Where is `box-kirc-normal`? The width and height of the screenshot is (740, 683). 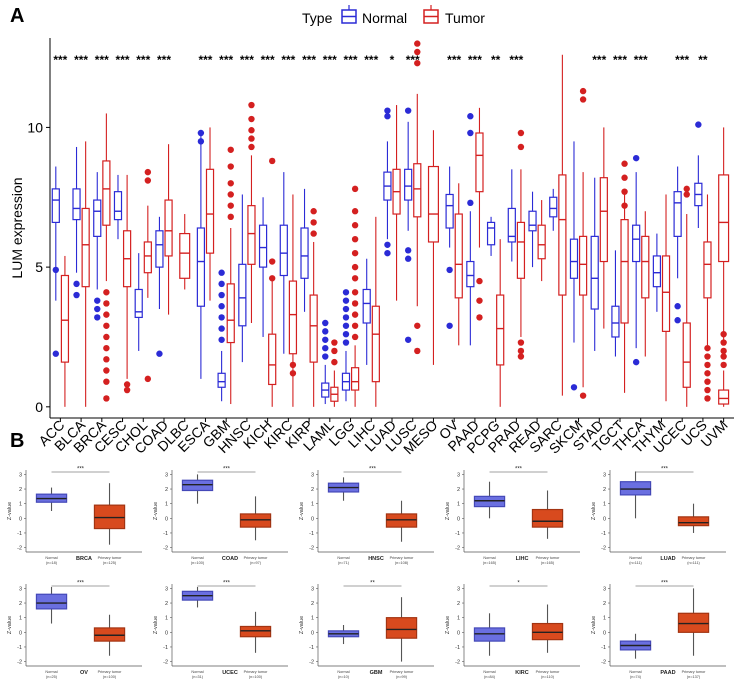
box-kirc-normal is located at coordinates (489, 634).